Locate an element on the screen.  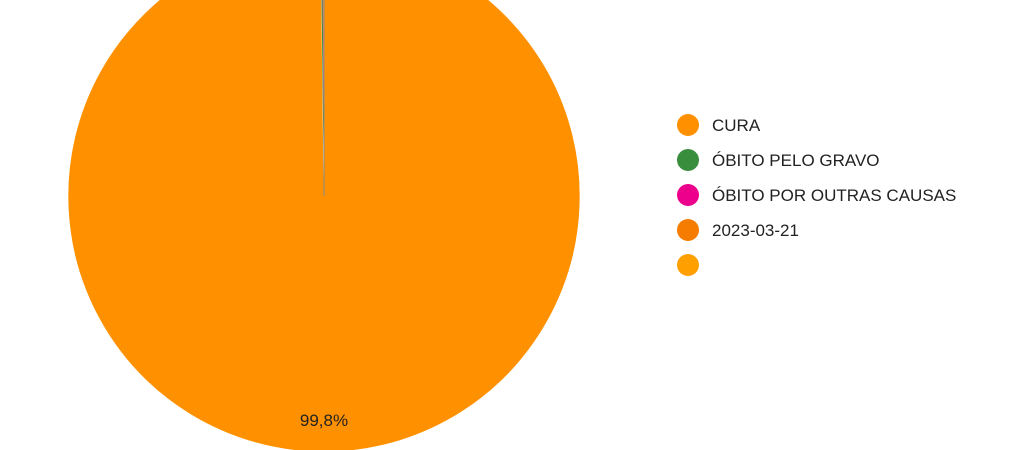
pie-data-label-0: 99,8% is located at coordinates (324, 420).